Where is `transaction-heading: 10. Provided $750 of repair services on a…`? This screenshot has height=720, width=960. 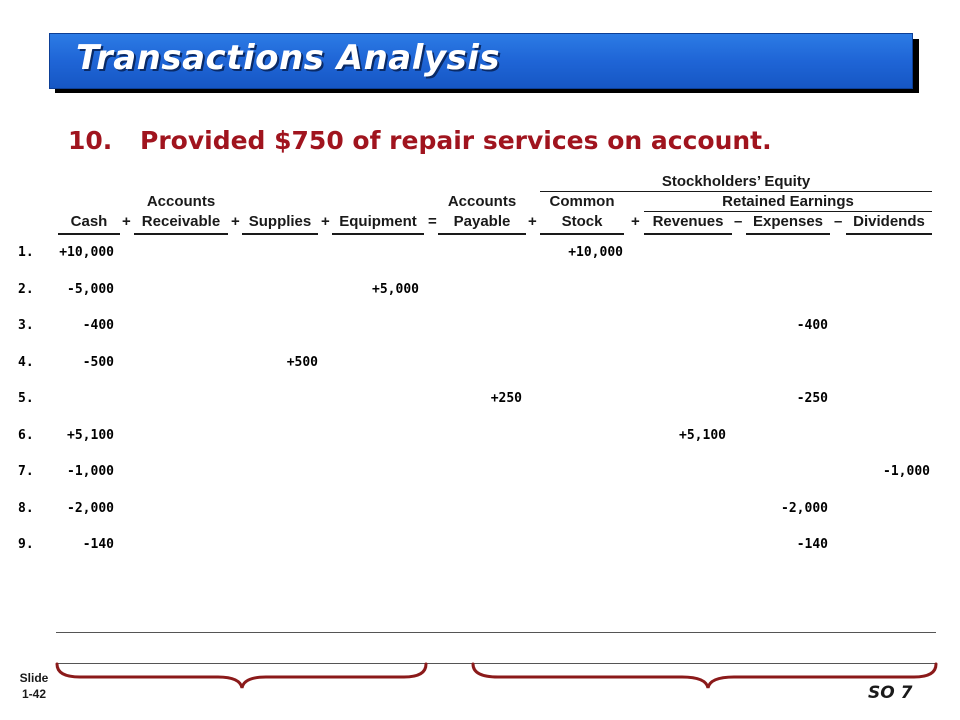 transaction-heading: 10. Provided $750 of repair services on a… is located at coordinates (420, 140).